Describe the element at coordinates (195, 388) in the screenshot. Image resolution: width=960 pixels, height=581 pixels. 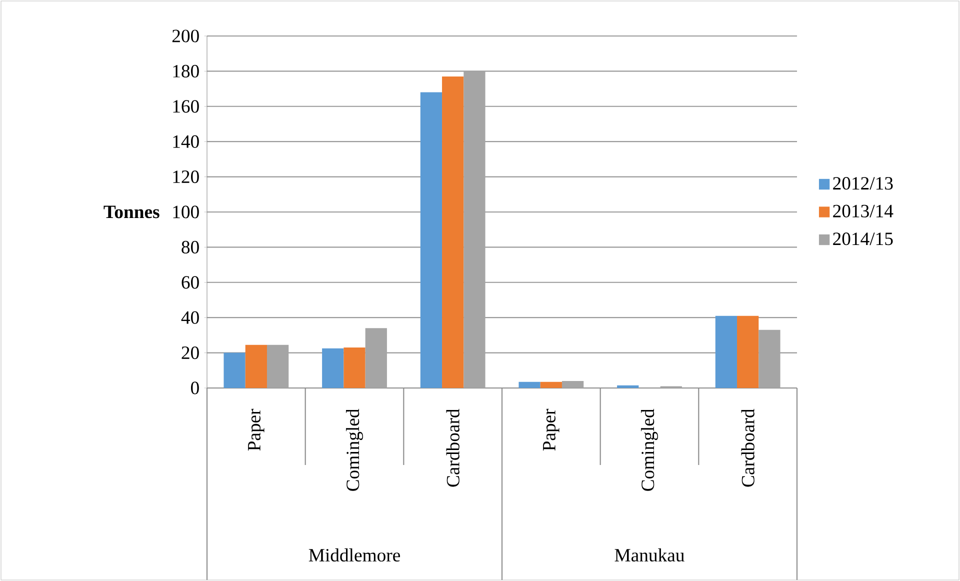
I see `y-tick-label: 0` at that location.